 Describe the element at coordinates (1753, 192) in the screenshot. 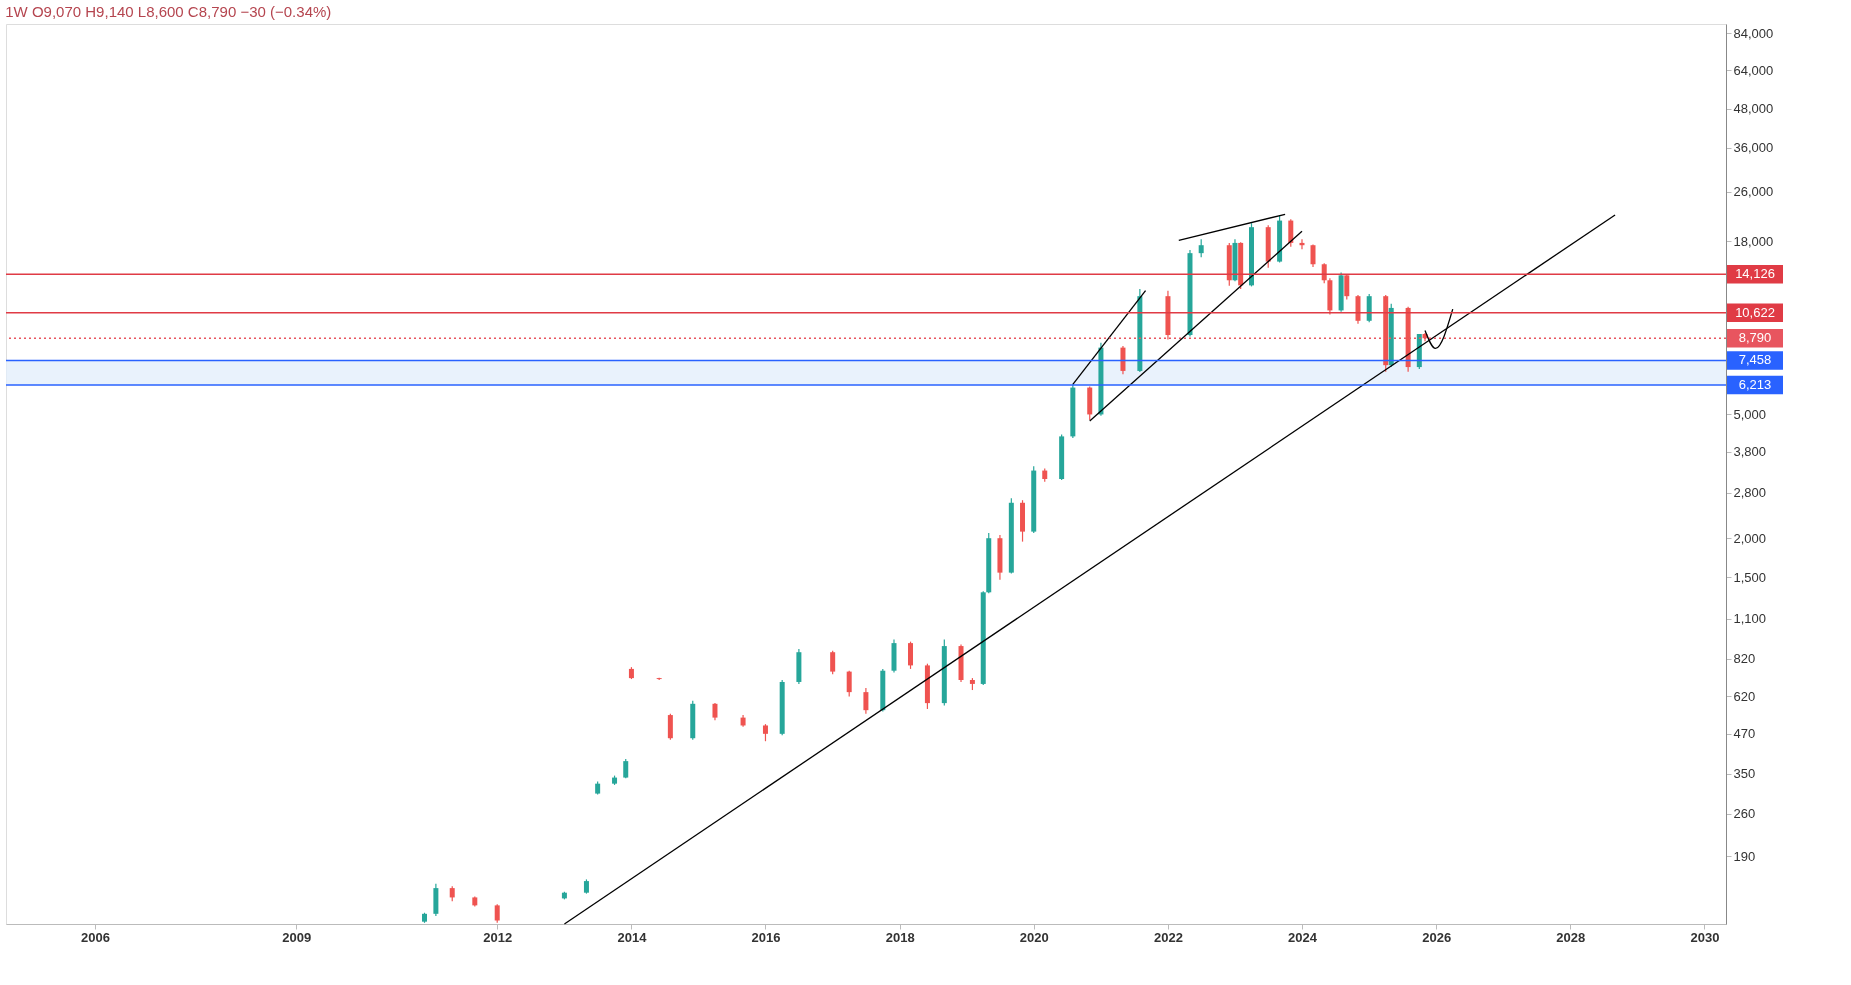

I see `y-tick-label: 26,000` at that location.